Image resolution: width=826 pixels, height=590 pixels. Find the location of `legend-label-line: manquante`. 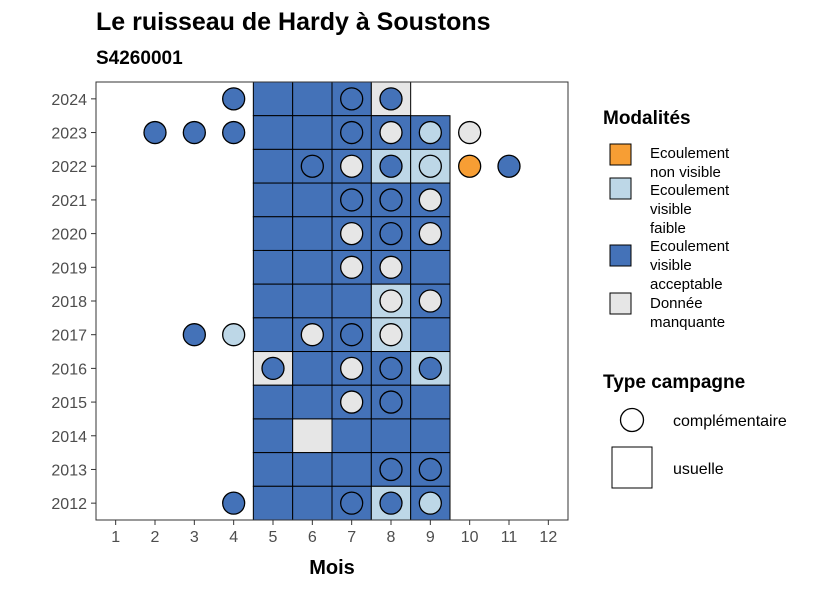

legend-label-line: manquante is located at coordinates (687, 322).